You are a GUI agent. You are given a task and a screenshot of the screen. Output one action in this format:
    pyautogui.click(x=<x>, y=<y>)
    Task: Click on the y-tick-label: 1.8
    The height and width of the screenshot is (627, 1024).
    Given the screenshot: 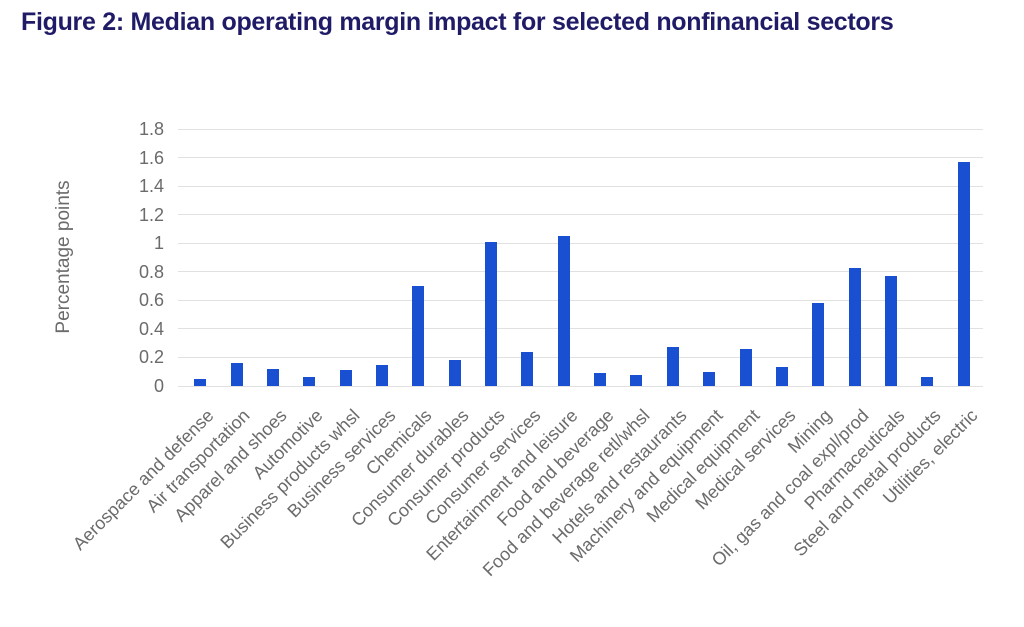 What is the action you would take?
    pyautogui.click(x=151, y=129)
    